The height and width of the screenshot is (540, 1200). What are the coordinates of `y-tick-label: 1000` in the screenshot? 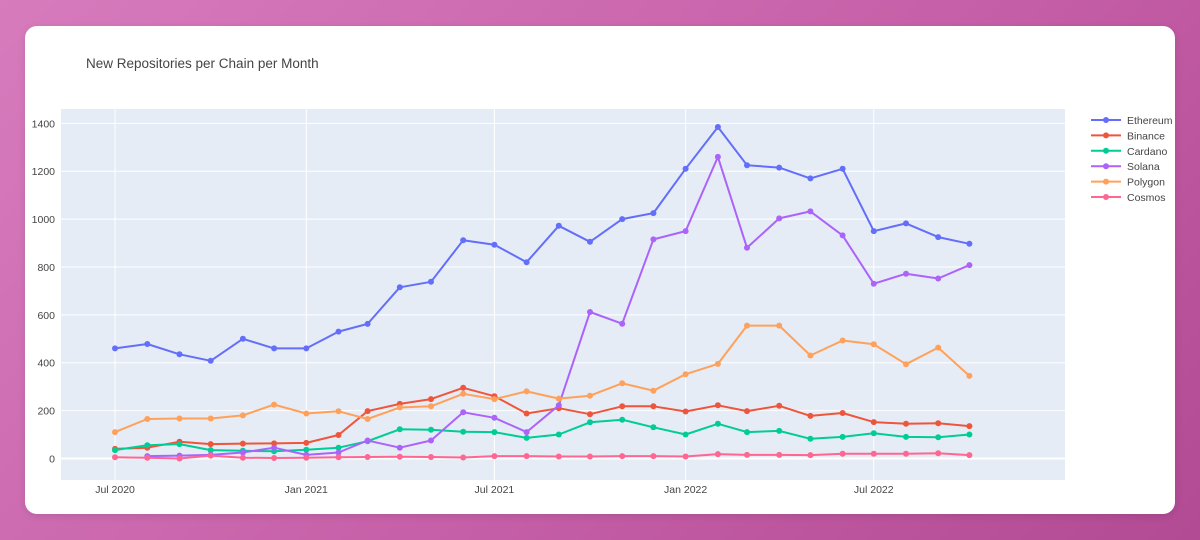 It's located at (44, 220).